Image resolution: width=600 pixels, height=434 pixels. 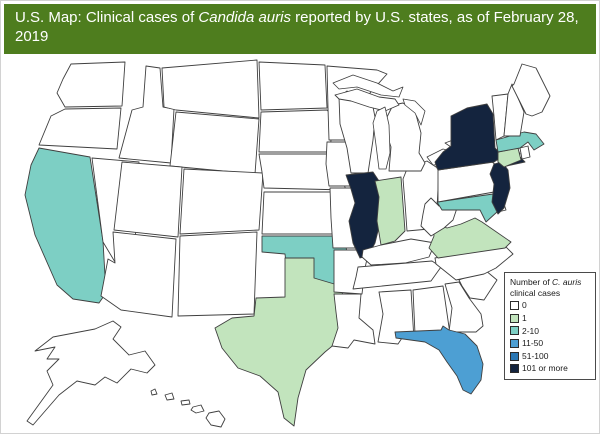 I want to click on legend-title-pre: Number of, so click(x=531, y=282).